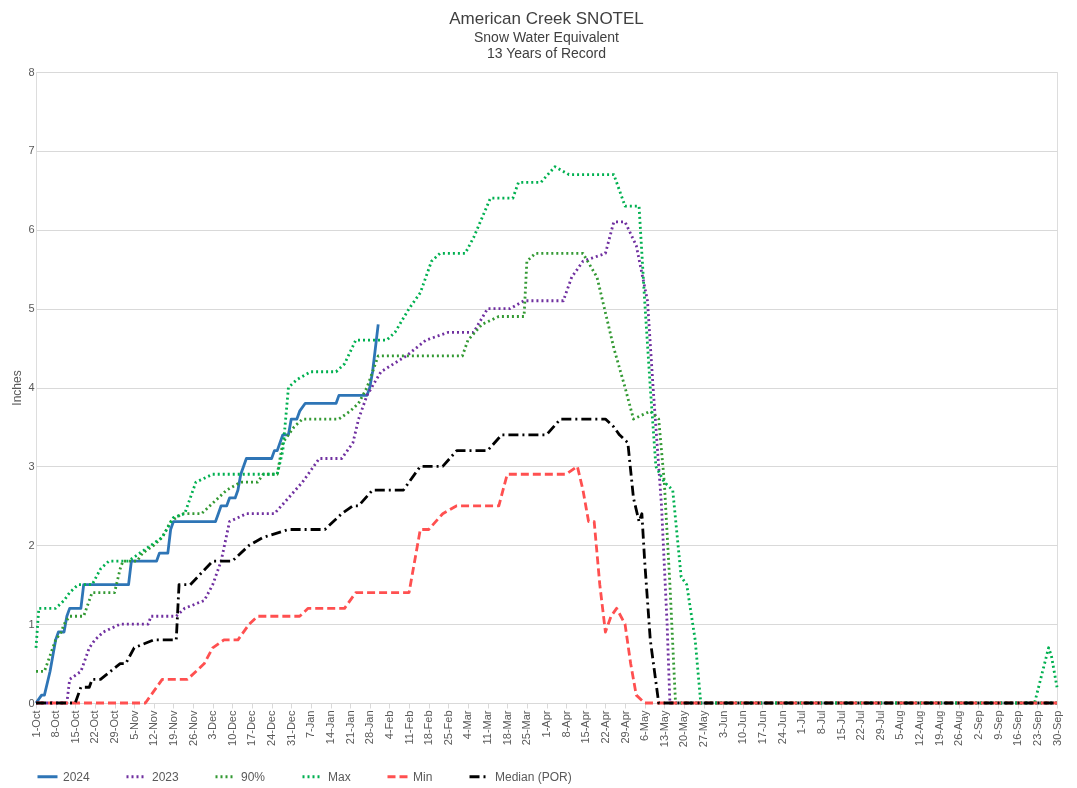  What do you see at coordinates (172, 728) in the screenshot?
I see `x-tick-label: 19-Nov` at bounding box center [172, 728].